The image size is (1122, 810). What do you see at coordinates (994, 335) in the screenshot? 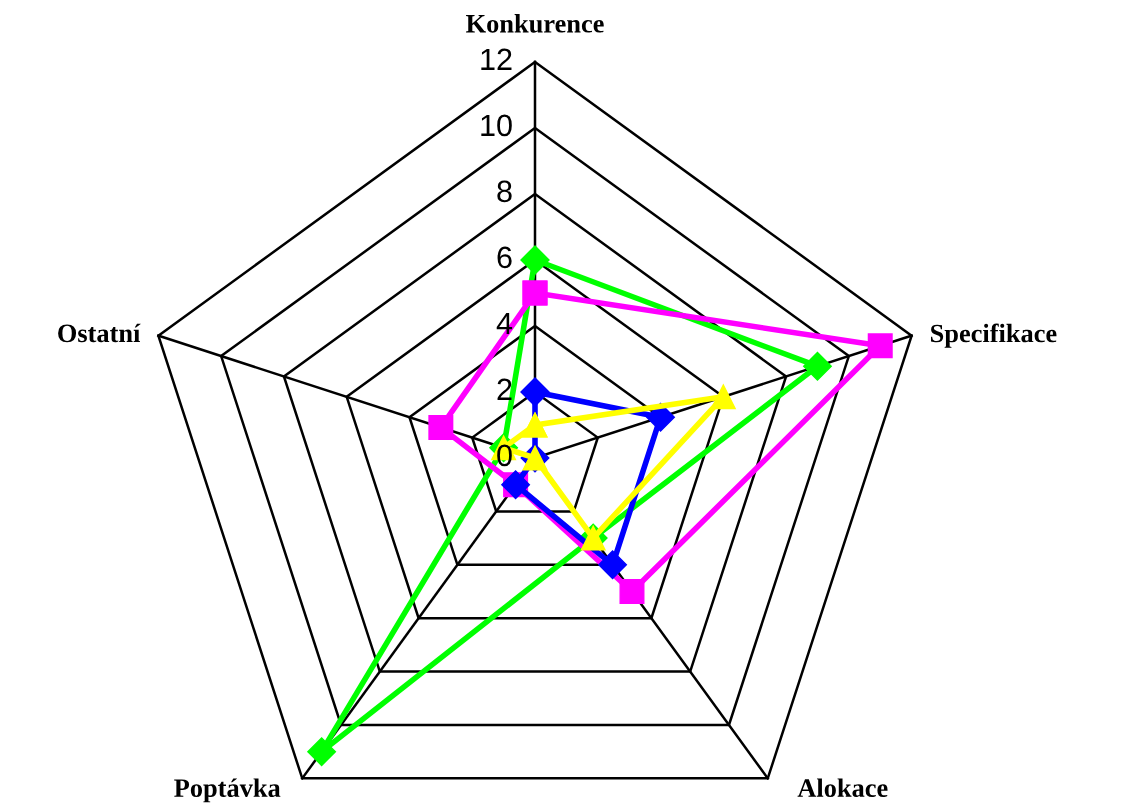
I see `spoke-label: Specifikace` at bounding box center [994, 335].